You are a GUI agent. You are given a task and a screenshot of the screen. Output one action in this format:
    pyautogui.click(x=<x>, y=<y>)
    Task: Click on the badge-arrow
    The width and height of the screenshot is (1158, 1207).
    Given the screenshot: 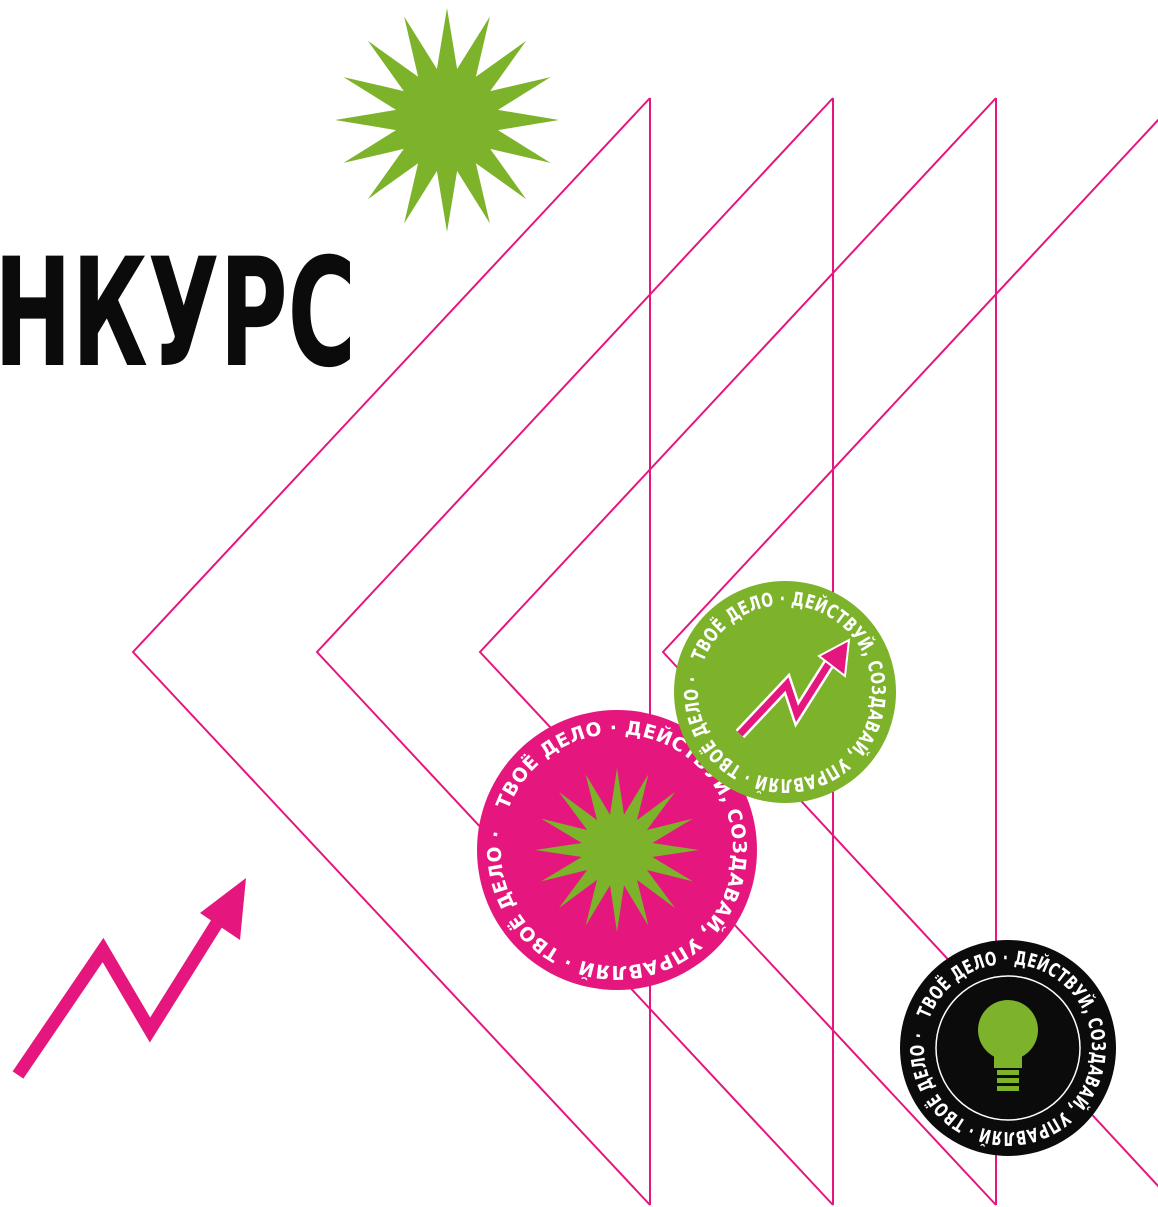 What is the action you would take?
    pyautogui.click(x=786, y=696)
    